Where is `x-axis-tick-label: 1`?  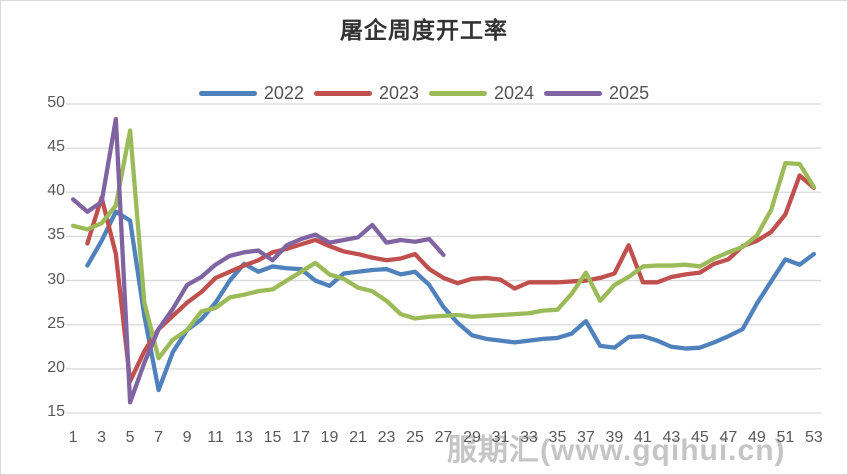 x-axis-tick-label: 1 is located at coordinates (73, 437).